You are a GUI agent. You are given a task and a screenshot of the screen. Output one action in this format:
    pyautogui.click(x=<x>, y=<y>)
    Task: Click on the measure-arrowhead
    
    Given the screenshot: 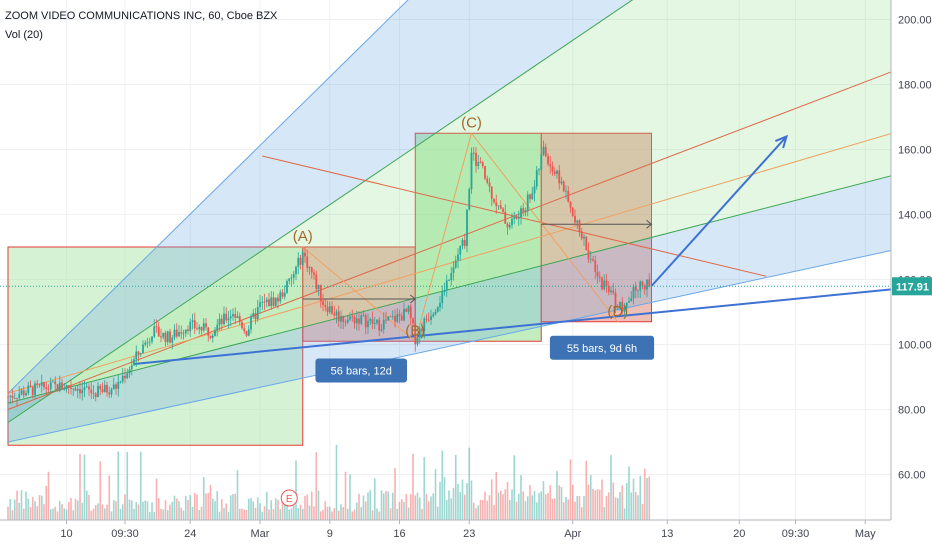 What is the action you would take?
    pyautogui.click(x=649, y=224)
    